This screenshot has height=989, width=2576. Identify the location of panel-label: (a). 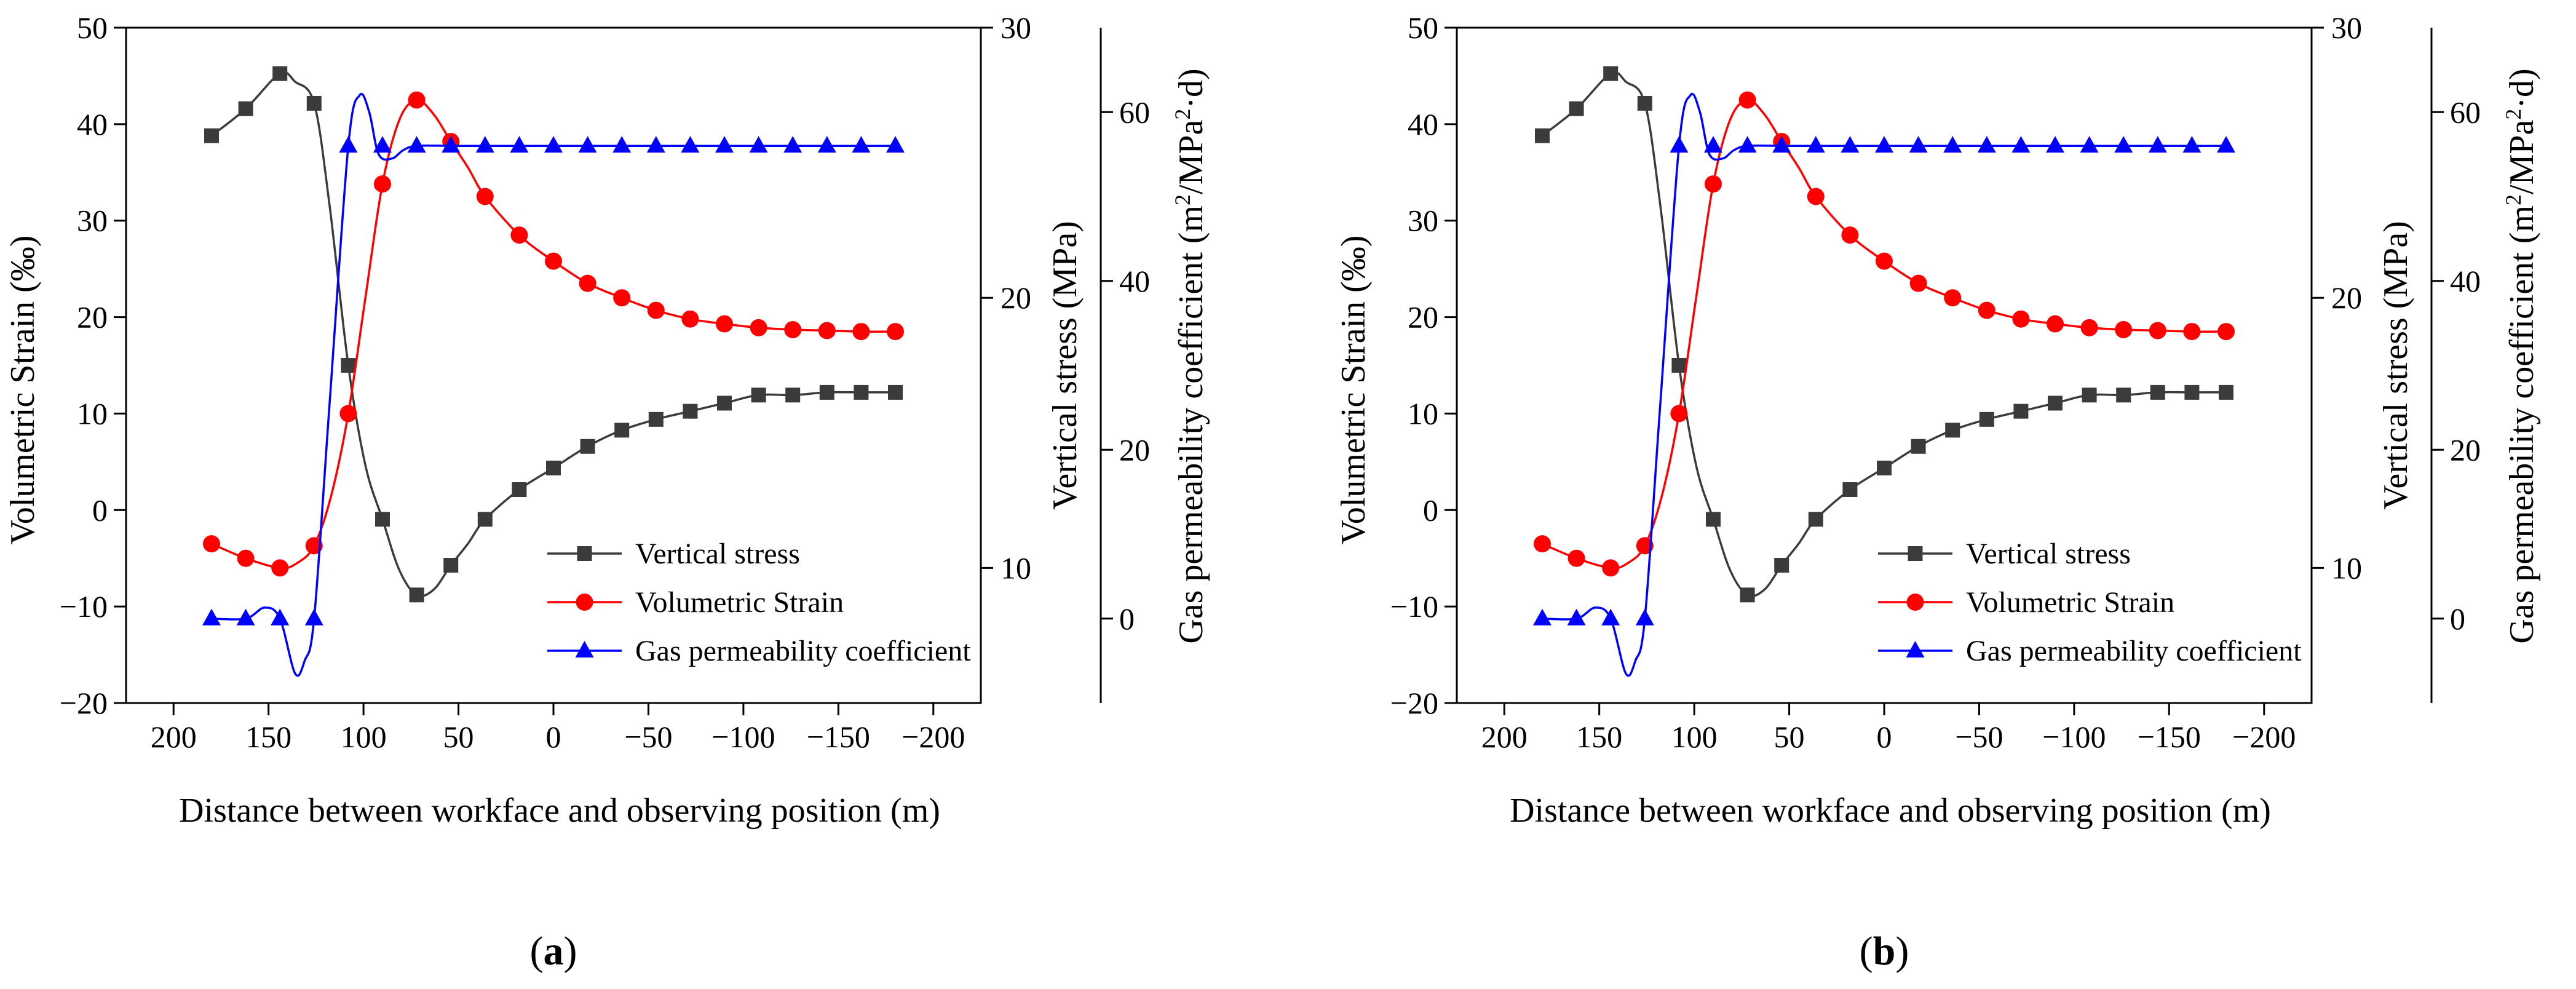
(554, 952).